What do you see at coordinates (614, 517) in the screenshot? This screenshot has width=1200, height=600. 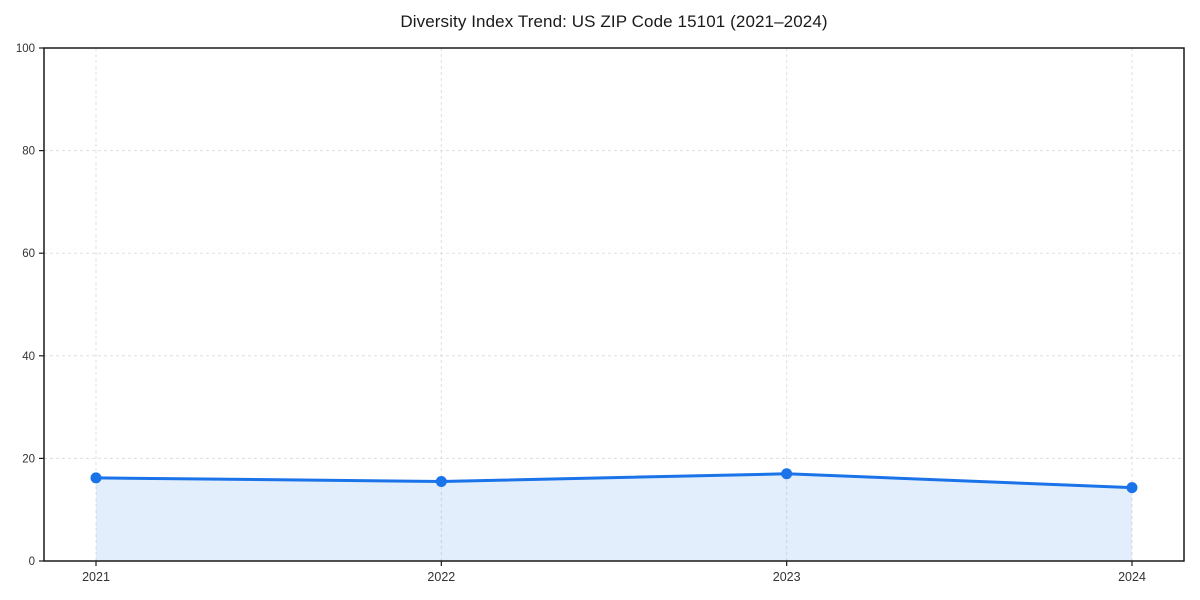 I see `area-fill` at bounding box center [614, 517].